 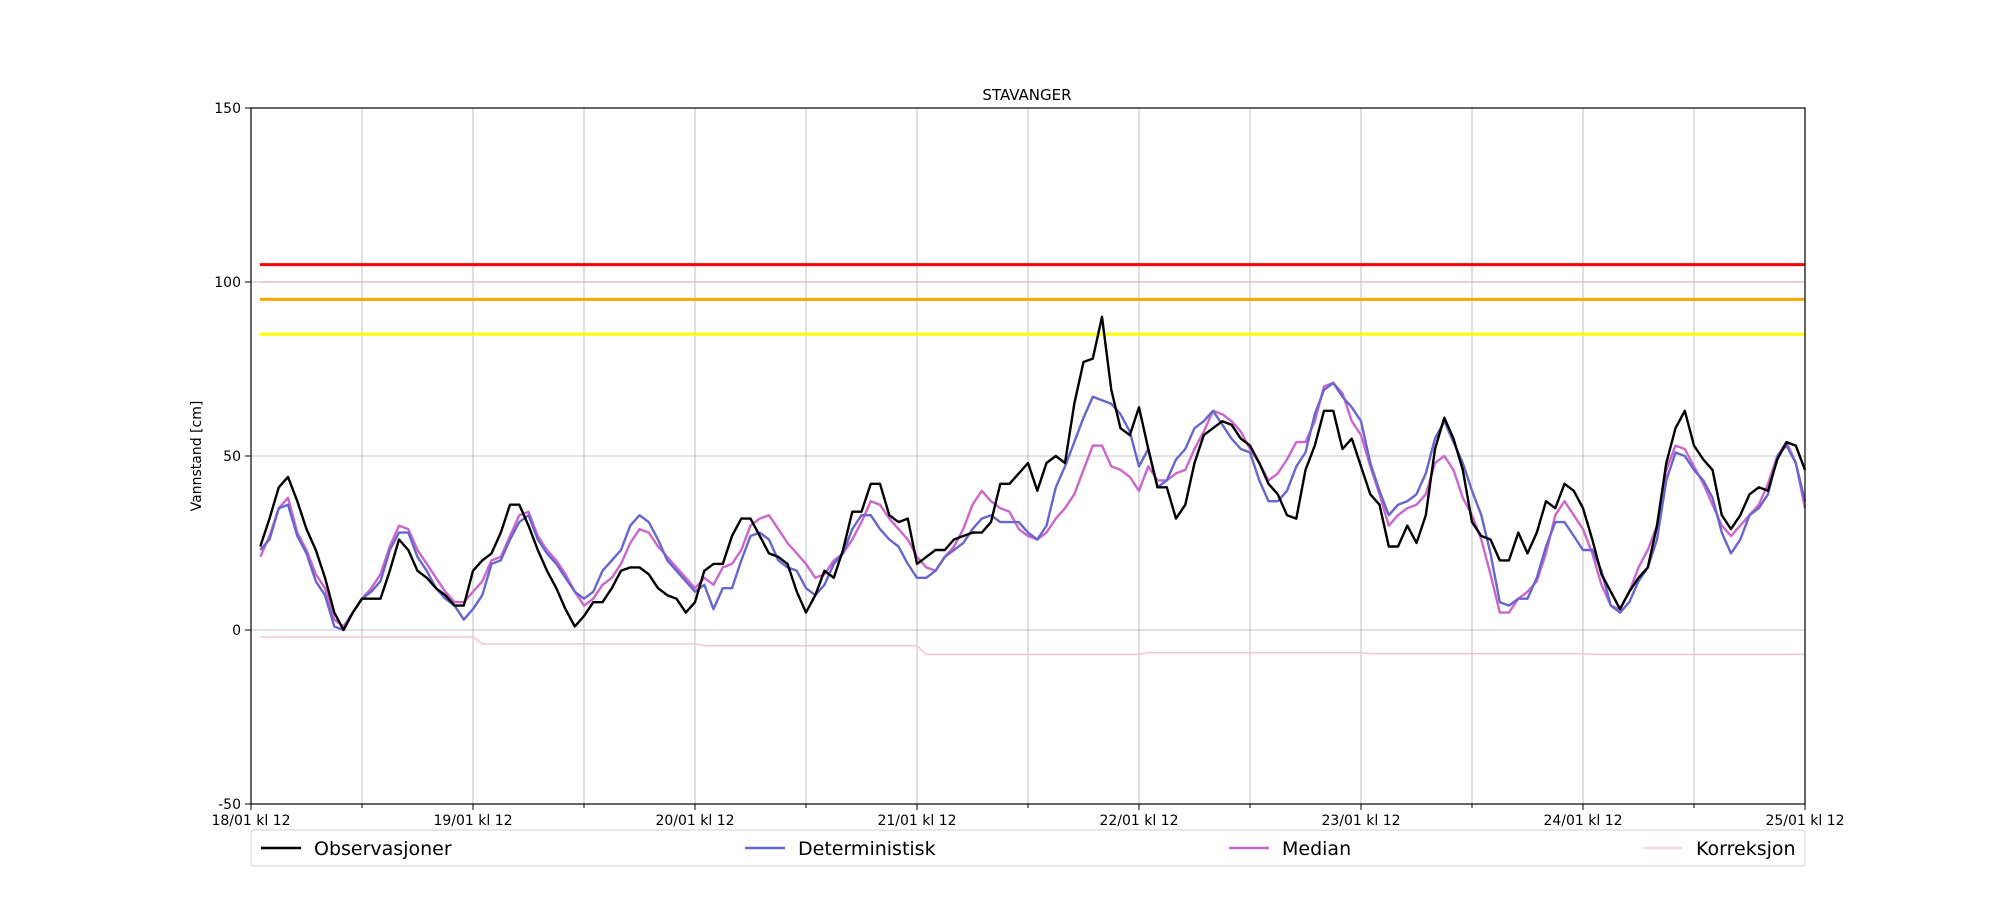 I want to click on y-axis-label: Vannstand [cm], so click(x=197, y=456).